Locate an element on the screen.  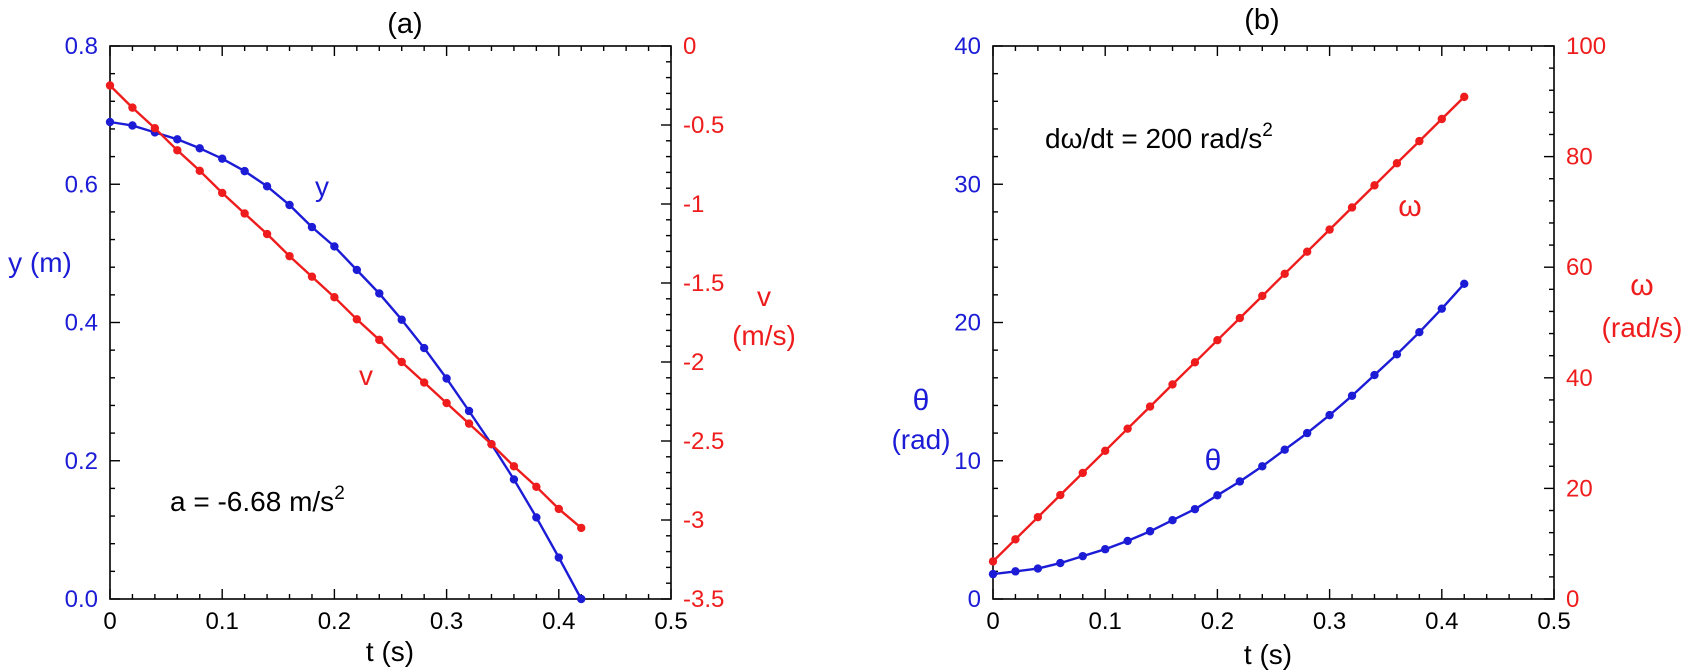
panel-a-xtick-label: 0 is located at coordinates (109, 621).